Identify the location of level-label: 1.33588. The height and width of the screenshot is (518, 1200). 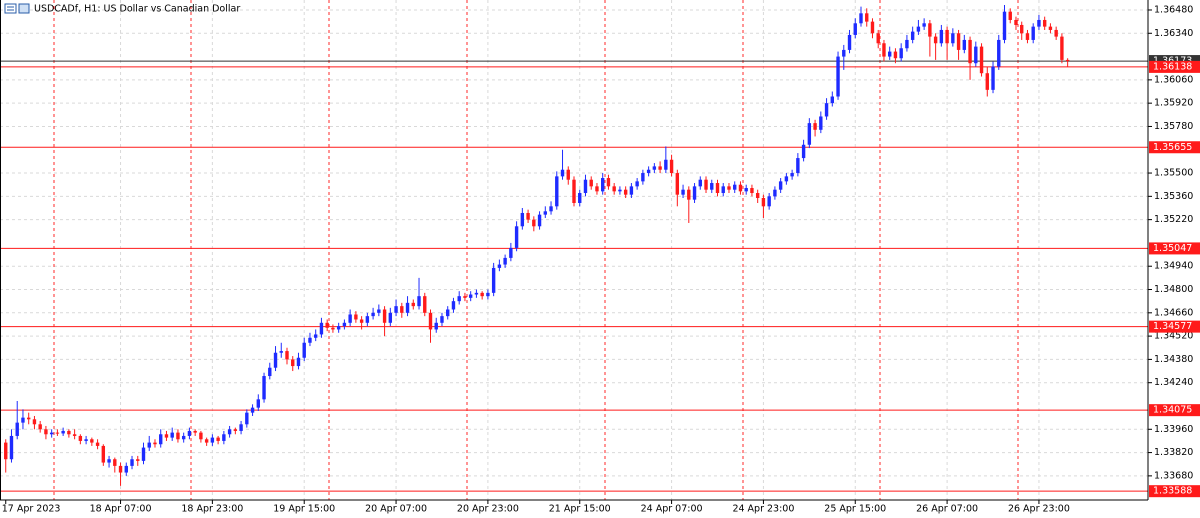
(1172, 491).